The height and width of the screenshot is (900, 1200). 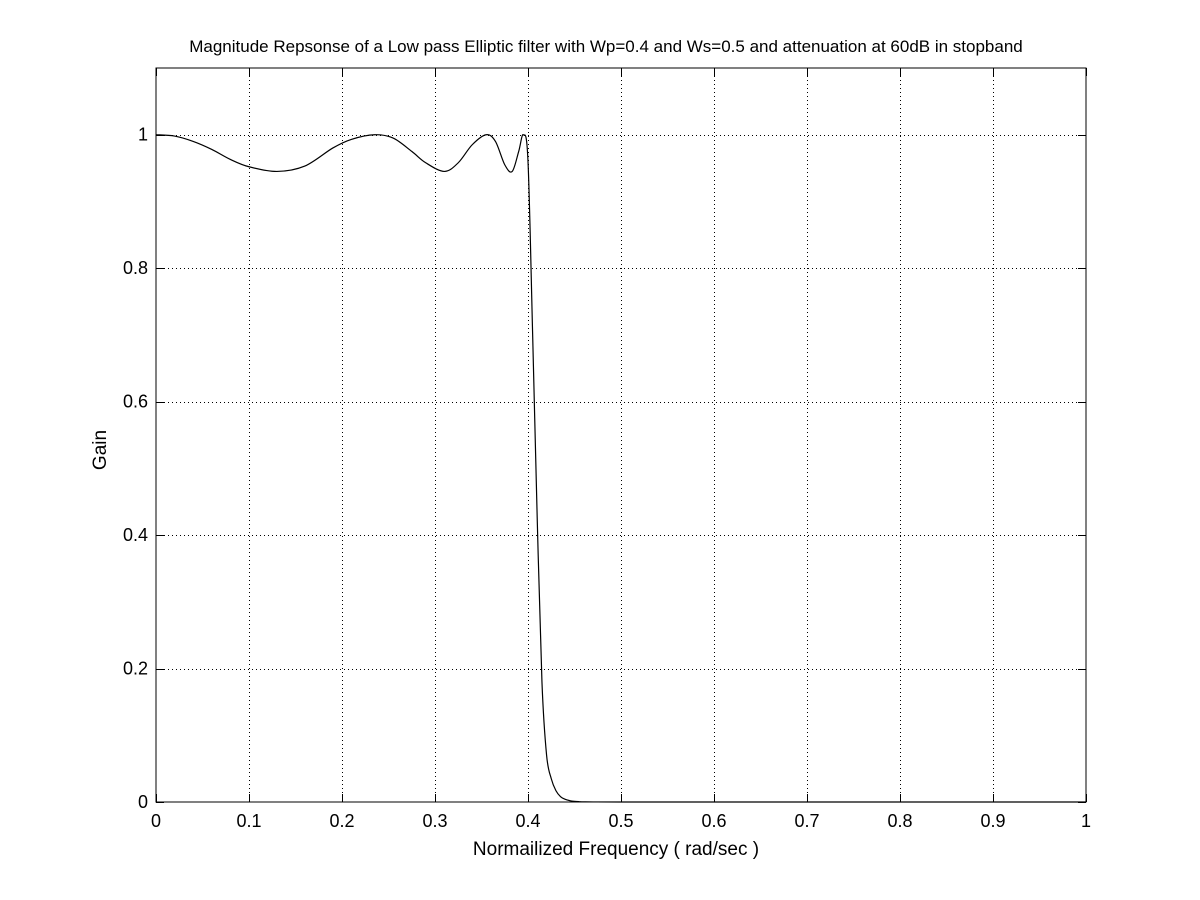 What do you see at coordinates (135, 402) in the screenshot?
I see `y-tick-label: 0.6` at bounding box center [135, 402].